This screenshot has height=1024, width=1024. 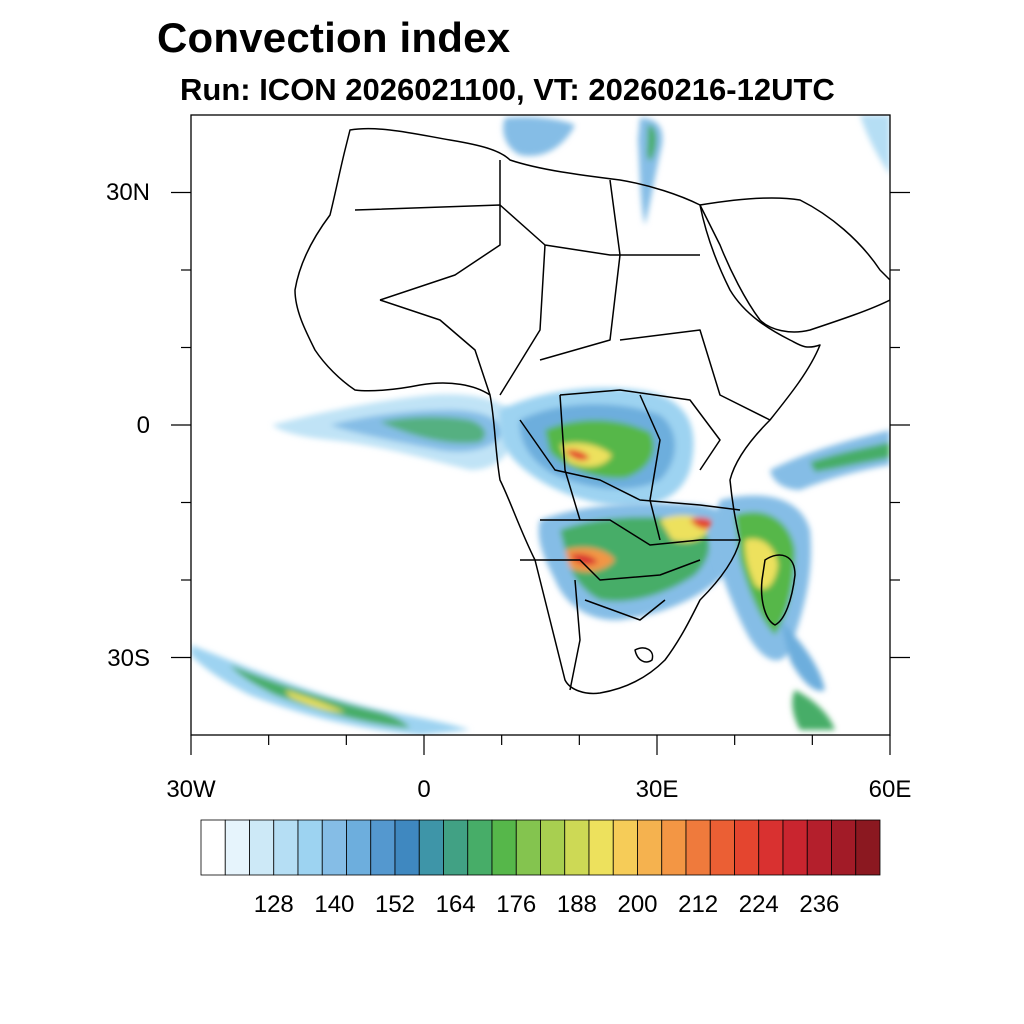 What do you see at coordinates (456, 904) in the screenshot?
I see `colorbar-tick-label: 164` at bounding box center [456, 904].